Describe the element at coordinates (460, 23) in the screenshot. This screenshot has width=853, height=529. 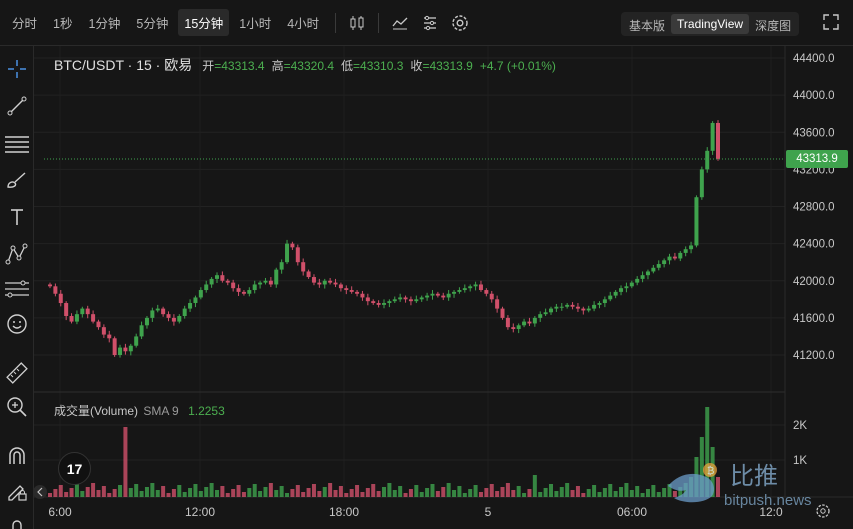
I see `gear-icon` at that location.